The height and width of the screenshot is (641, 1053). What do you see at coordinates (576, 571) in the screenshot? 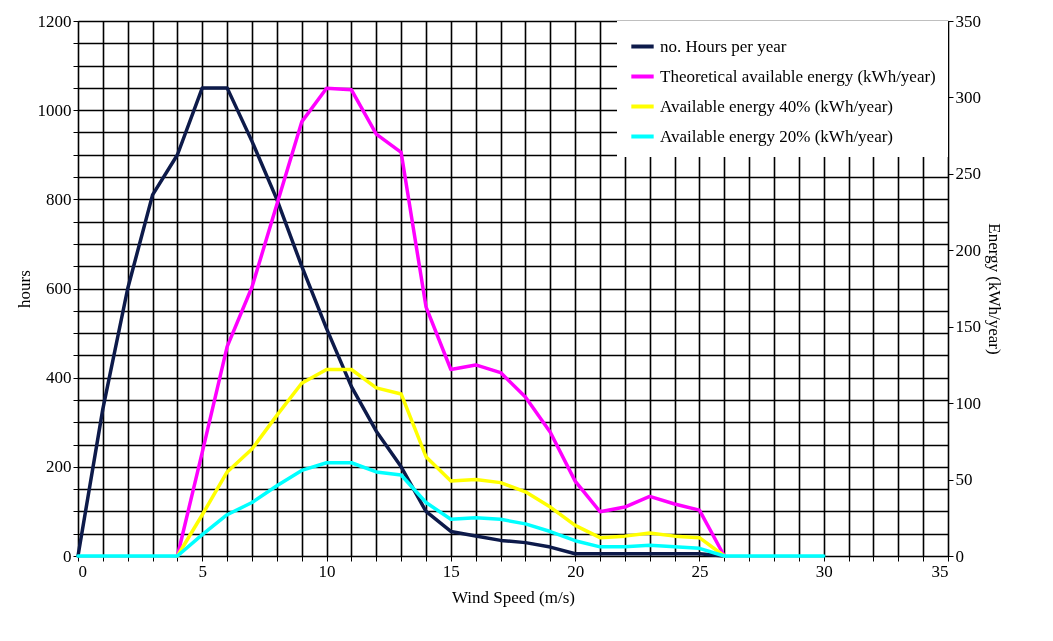
I see `x-tick-label: 20` at bounding box center [576, 571].